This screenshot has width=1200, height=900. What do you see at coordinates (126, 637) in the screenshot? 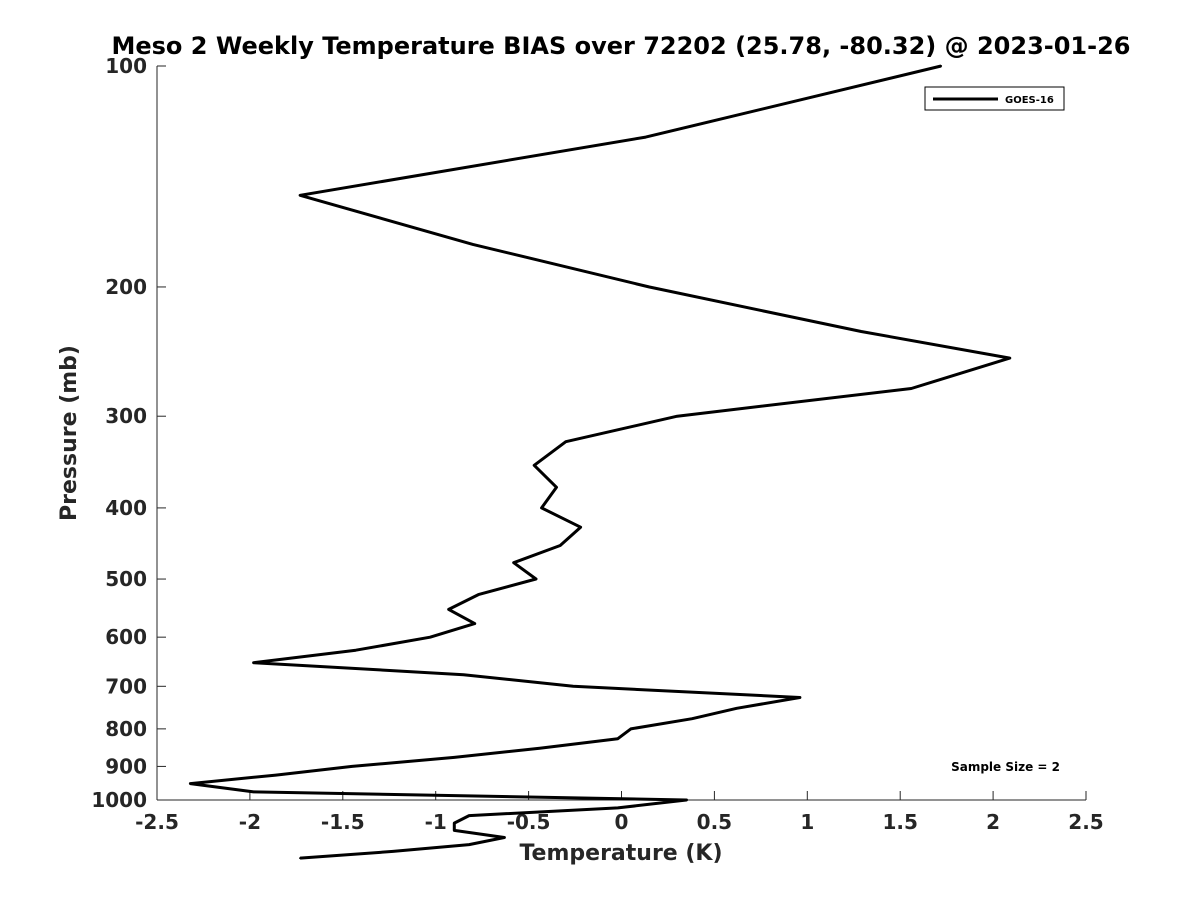
I see `y-tick-label: 600` at bounding box center [126, 637].